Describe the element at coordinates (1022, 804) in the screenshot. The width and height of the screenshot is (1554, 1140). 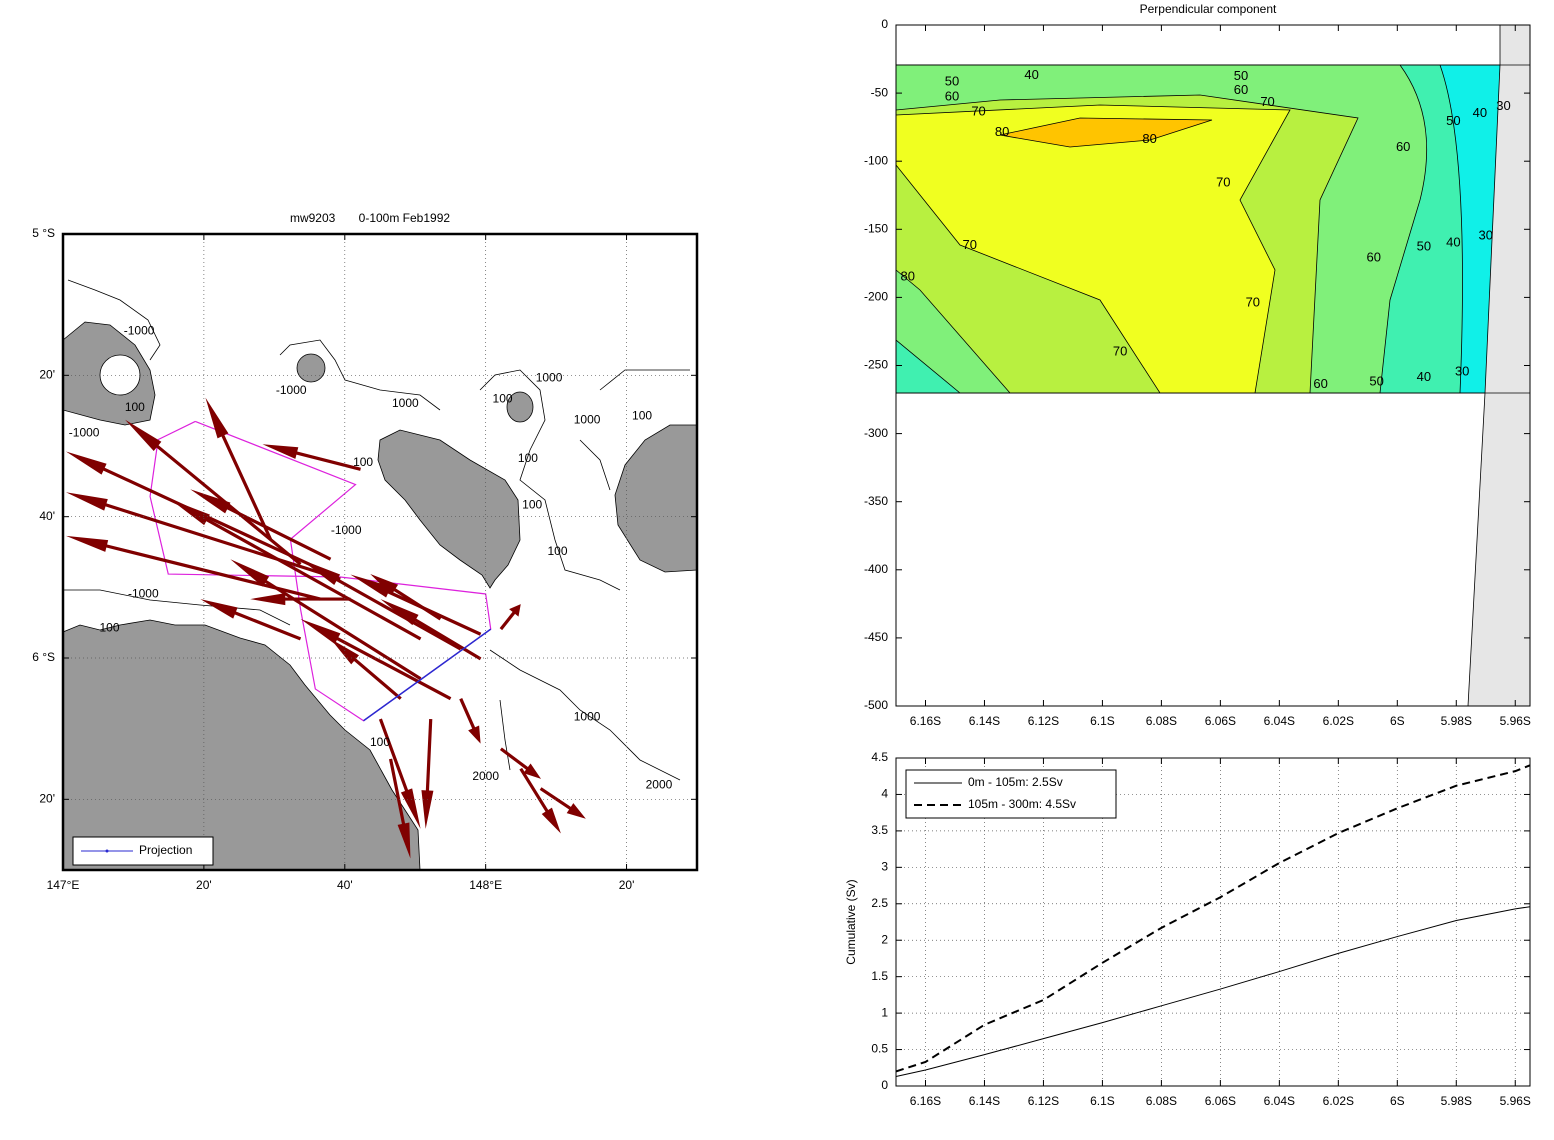
I see `legend-label: 105m - 300m: 4.5Sv` at that location.